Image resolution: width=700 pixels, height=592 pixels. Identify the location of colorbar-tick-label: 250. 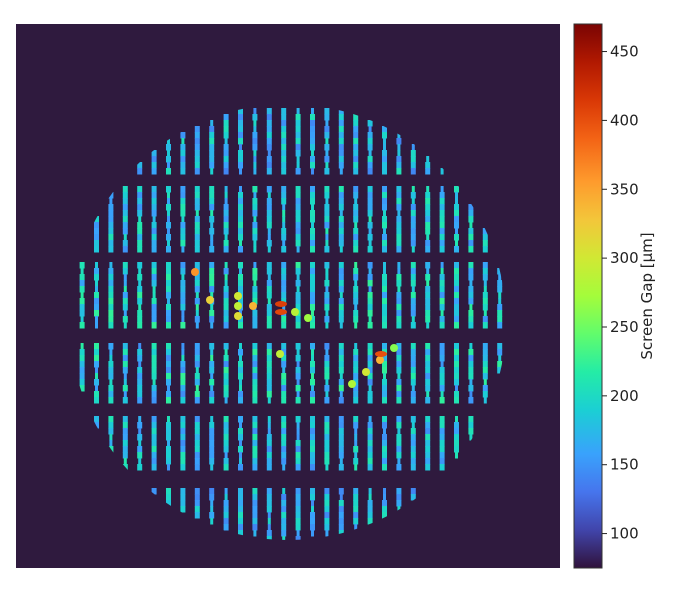
(624, 327).